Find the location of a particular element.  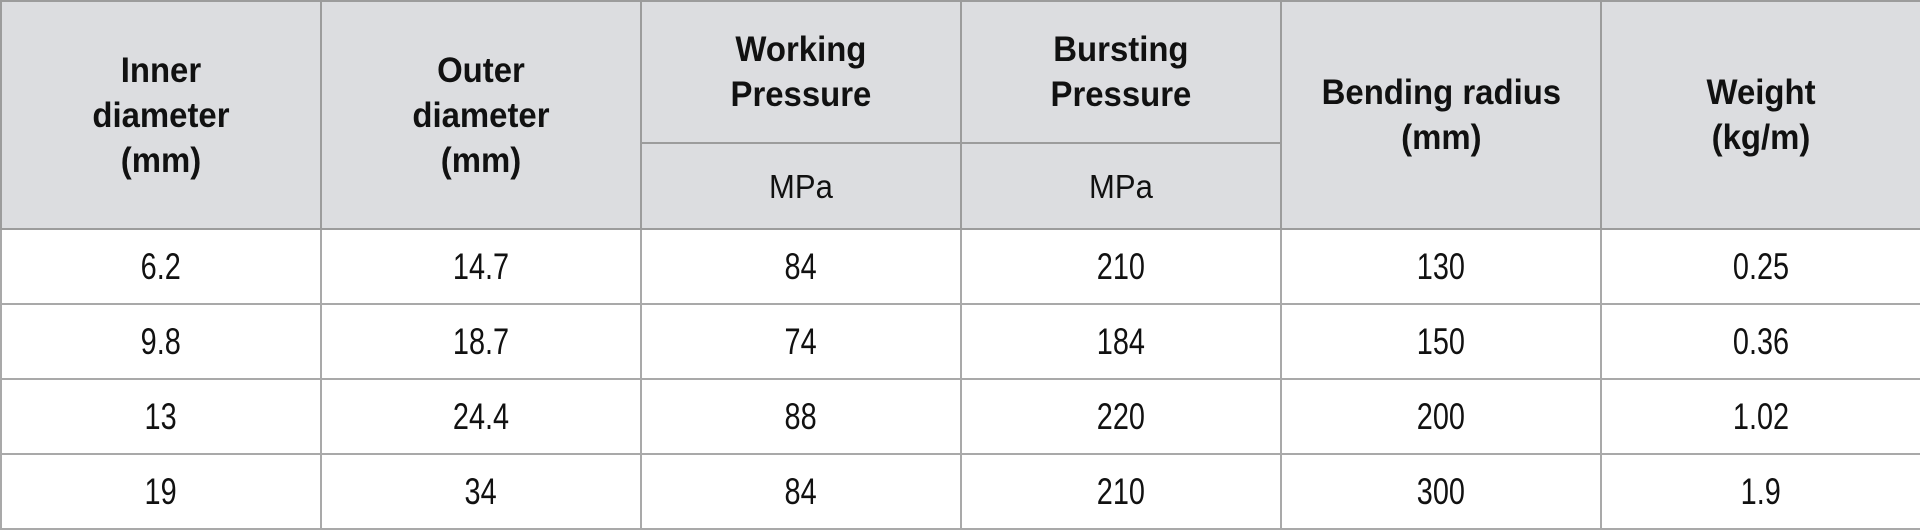

header-weight-label: Weight (kg/m) is located at coordinates (1761, 115).